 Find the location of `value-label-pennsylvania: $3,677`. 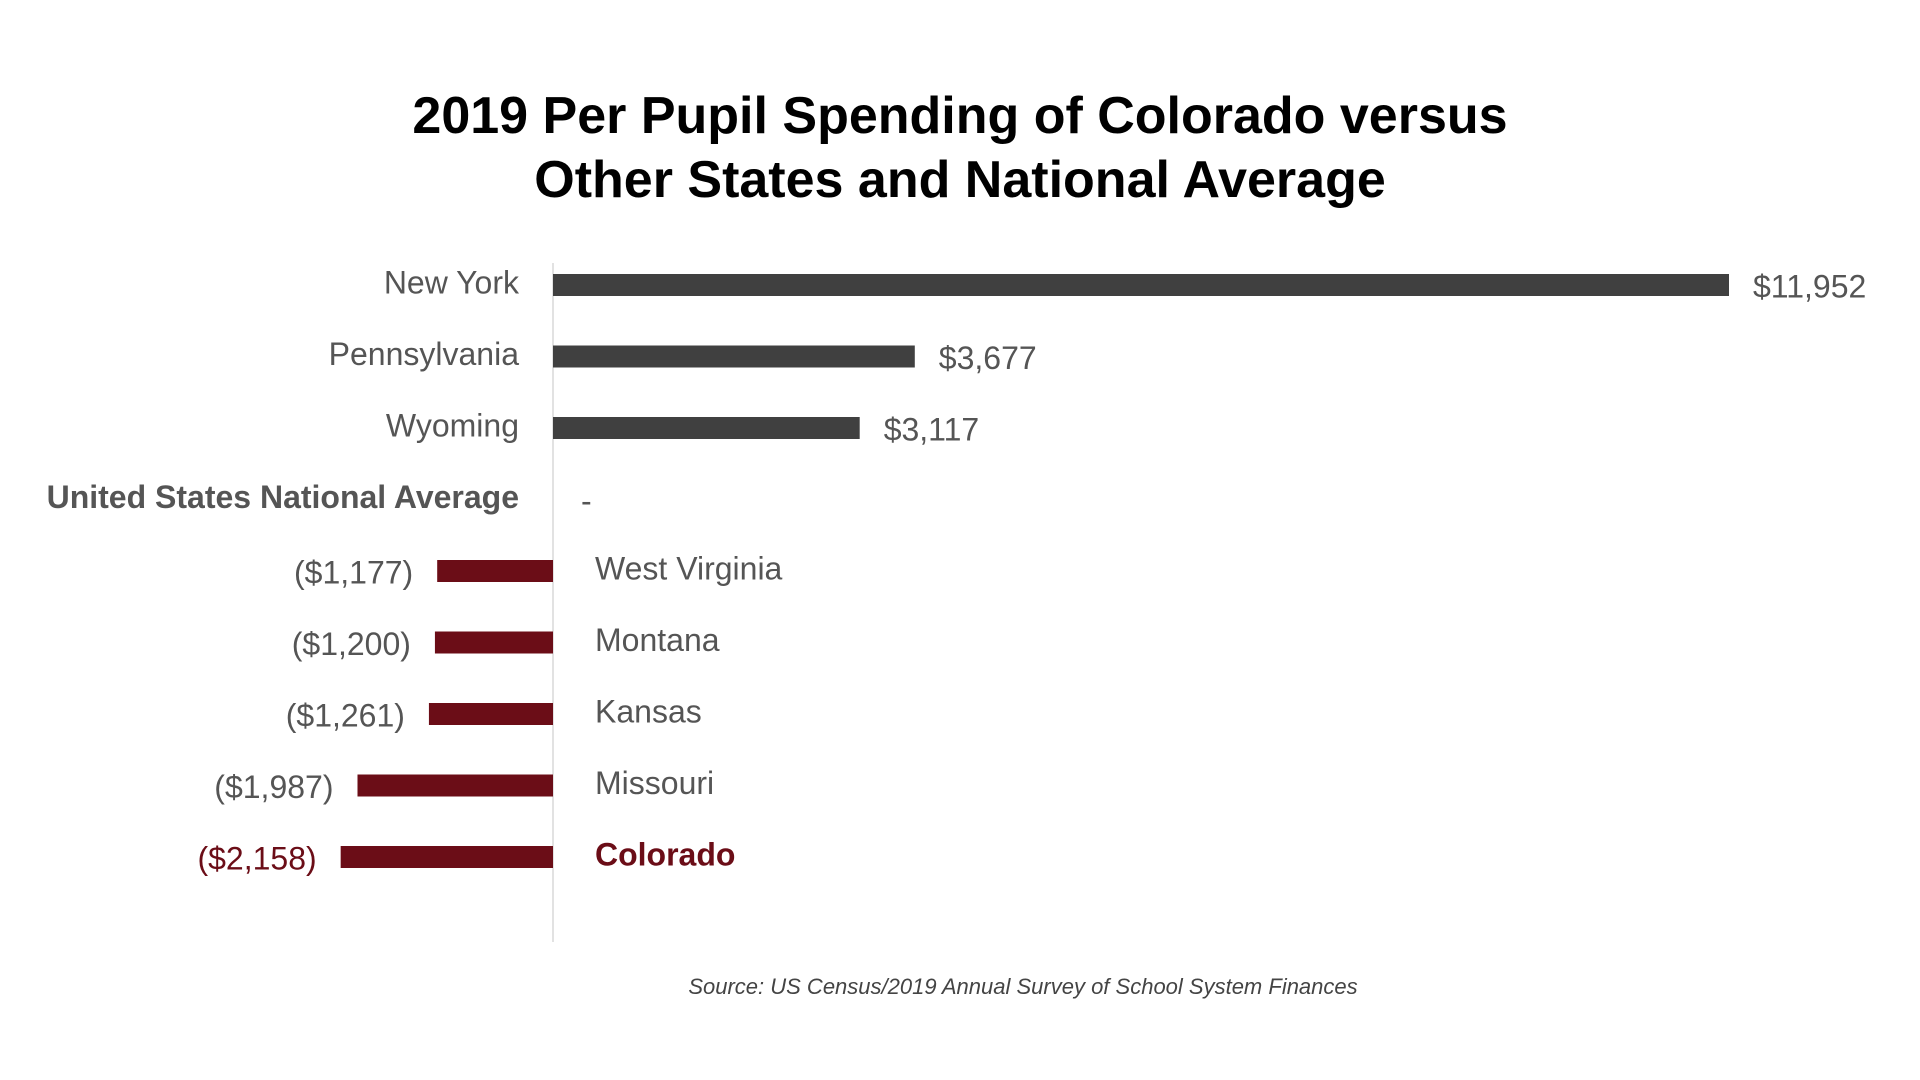

value-label-pennsylvania: $3,677 is located at coordinates (988, 358).